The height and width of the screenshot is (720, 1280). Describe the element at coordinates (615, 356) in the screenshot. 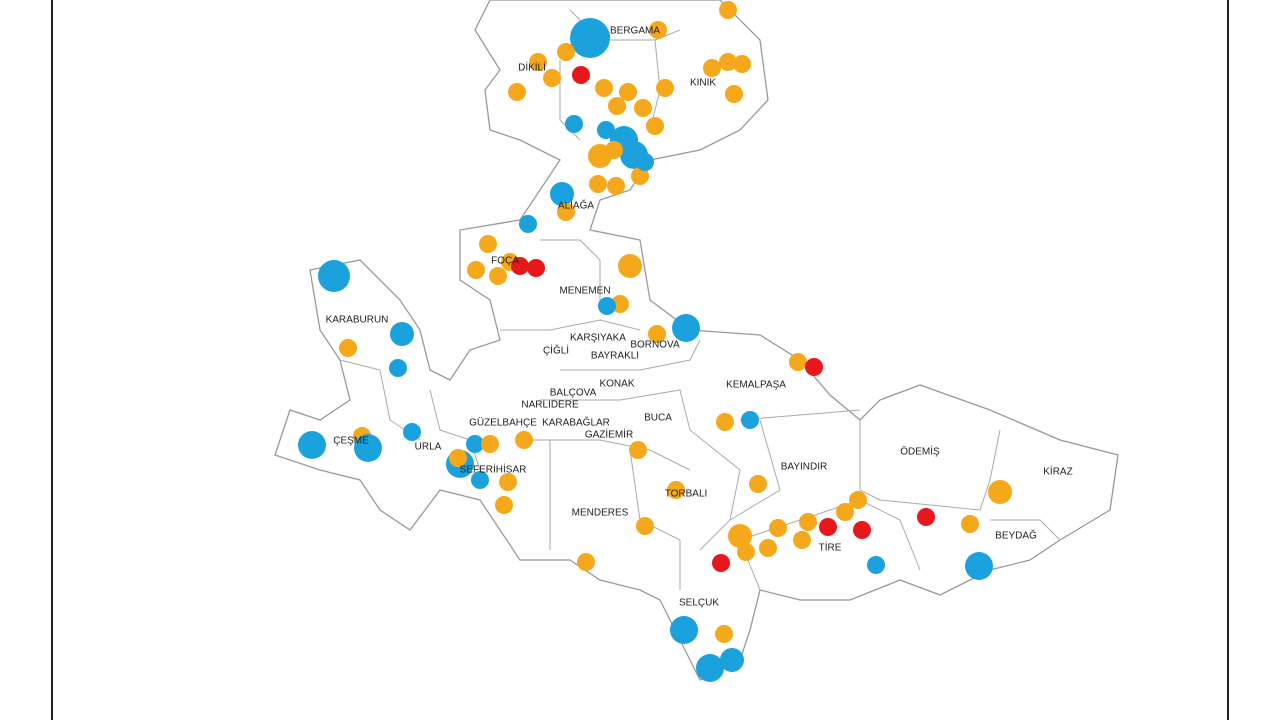

I see `district-label: BAYRAKLI` at that location.